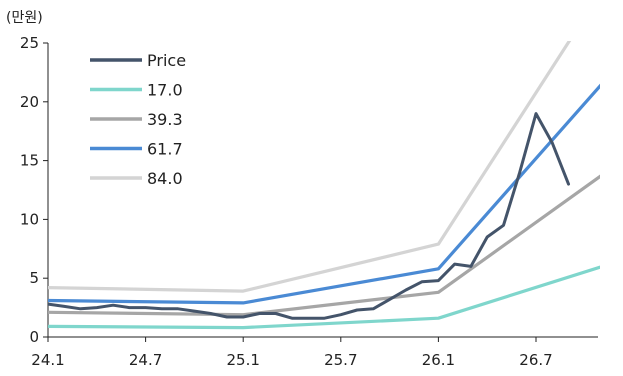 This screenshot has height=376, width=623. I want to click on x-tick-label: 26.1, so click(438, 360).